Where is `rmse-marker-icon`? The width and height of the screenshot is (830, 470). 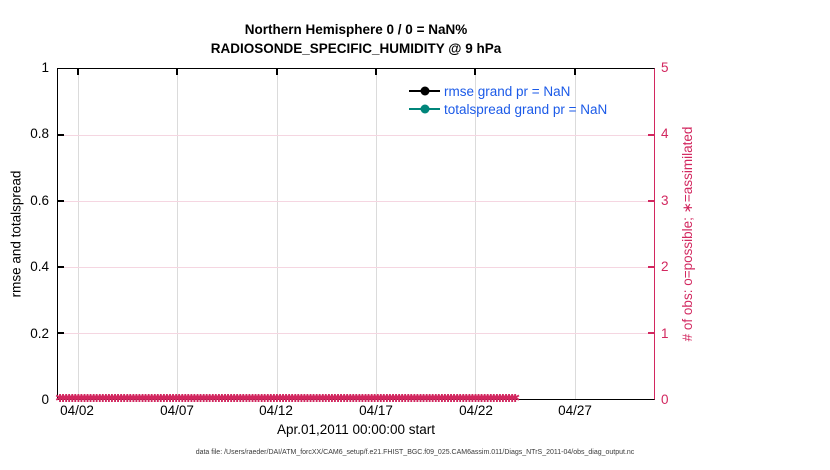
rmse-marker-icon is located at coordinates (424, 91).